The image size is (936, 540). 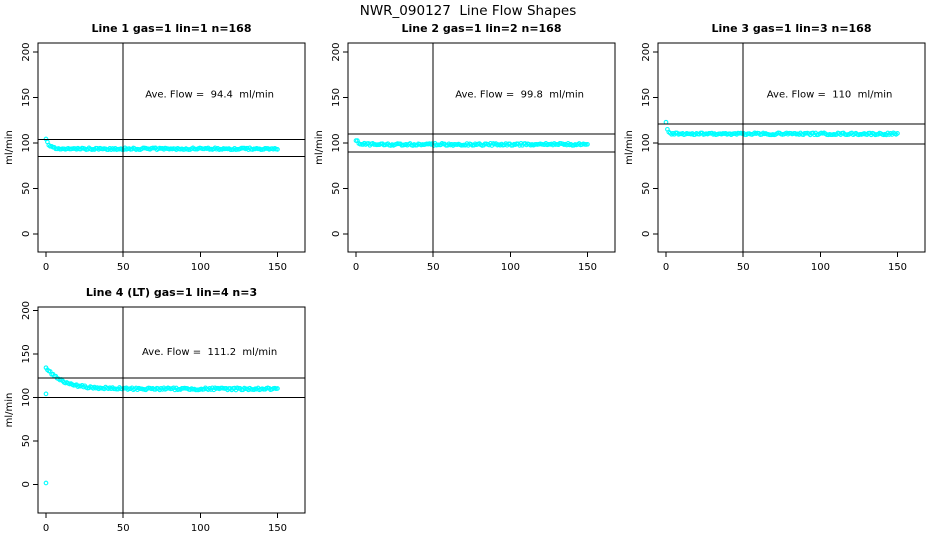 What do you see at coordinates (171, 292) in the screenshot?
I see `panel-title: Line 4 (LT) gas=1 lin=4 n=3` at bounding box center [171, 292].